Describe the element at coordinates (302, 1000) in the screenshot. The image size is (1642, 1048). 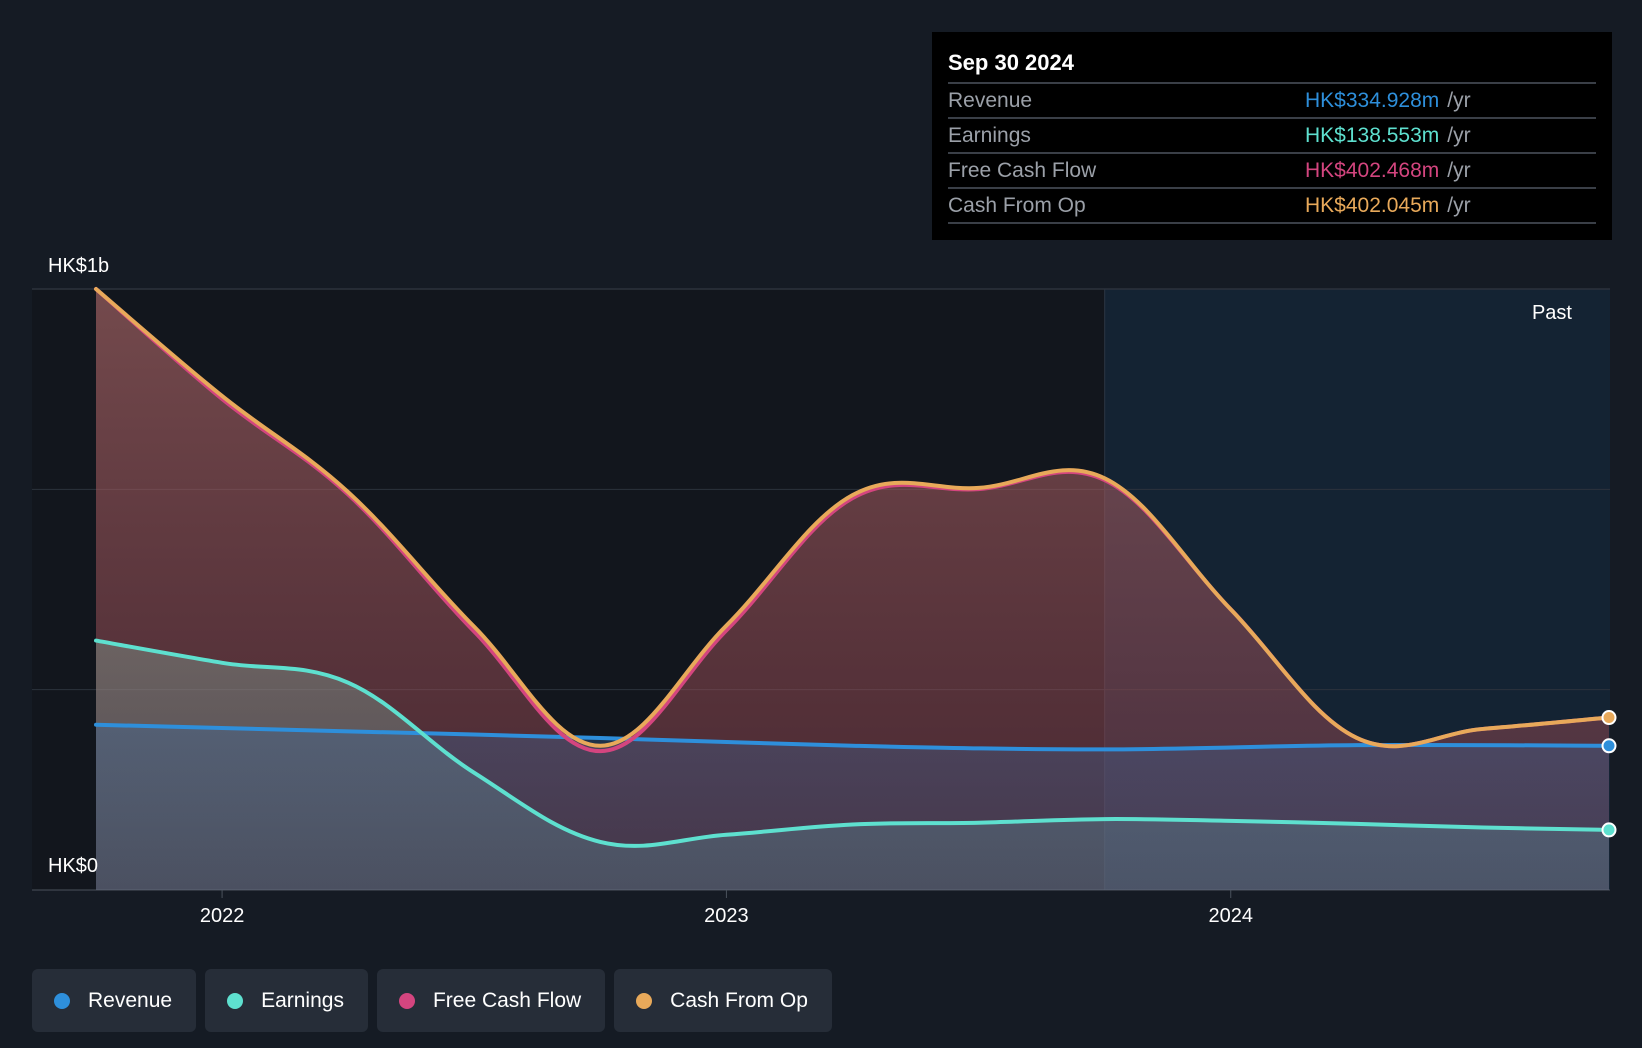
I see `legend-label: Earnings` at that location.